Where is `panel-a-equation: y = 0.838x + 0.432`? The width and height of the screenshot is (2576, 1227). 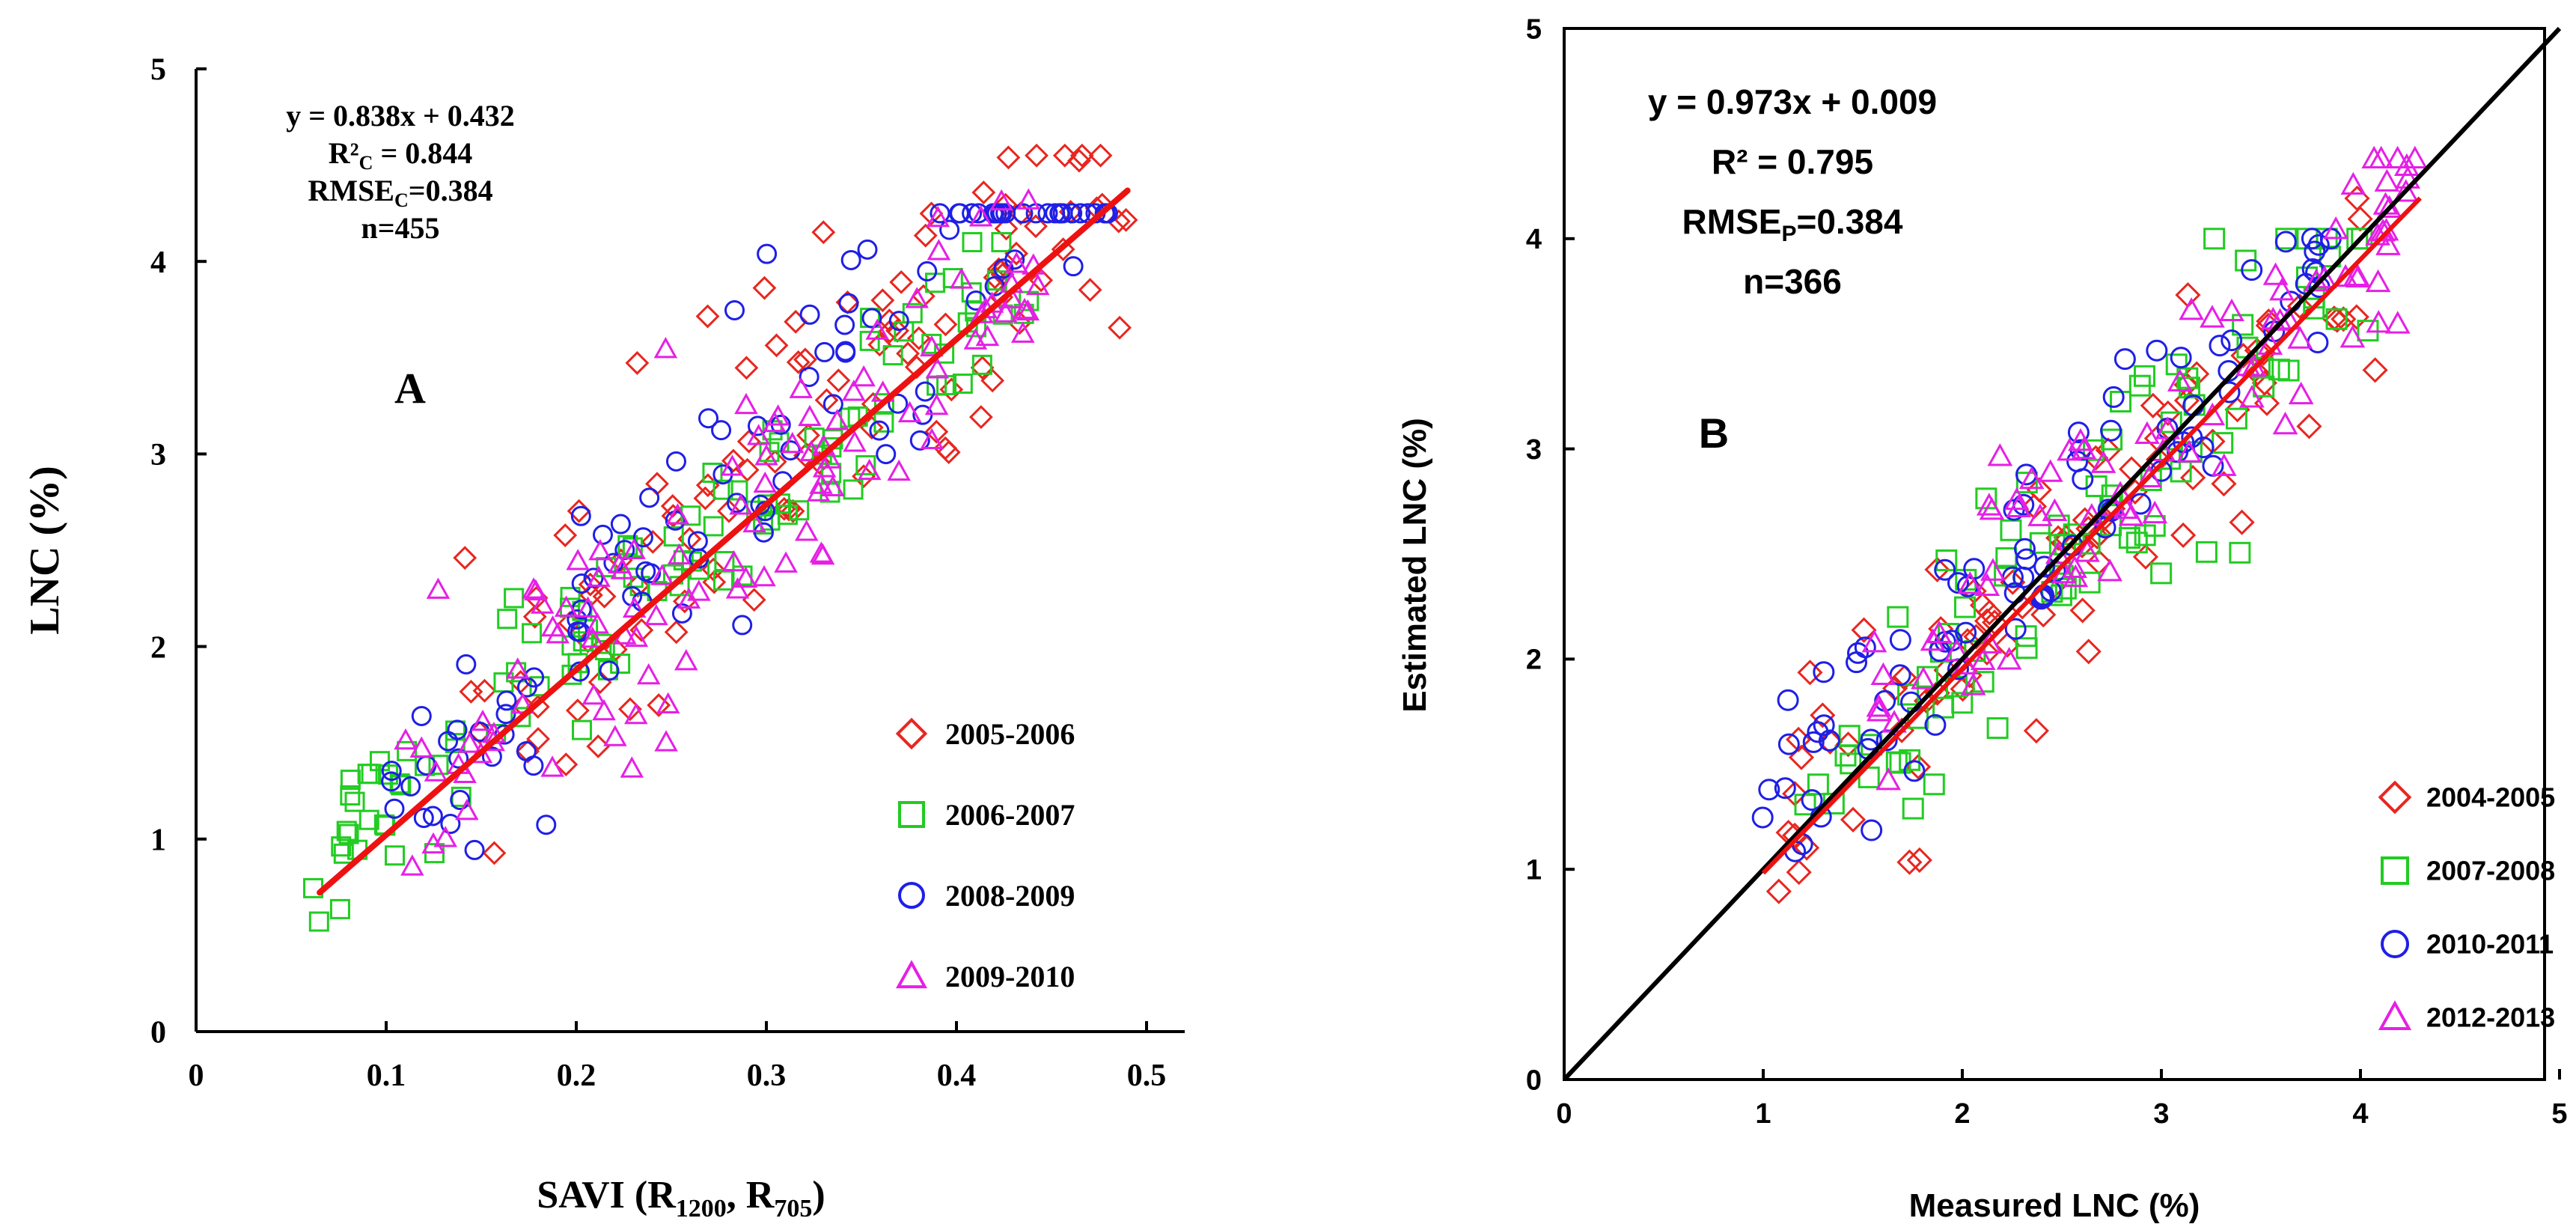 panel-a-equation: y = 0.838x + 0.432 is located at coordinates (400, 116).